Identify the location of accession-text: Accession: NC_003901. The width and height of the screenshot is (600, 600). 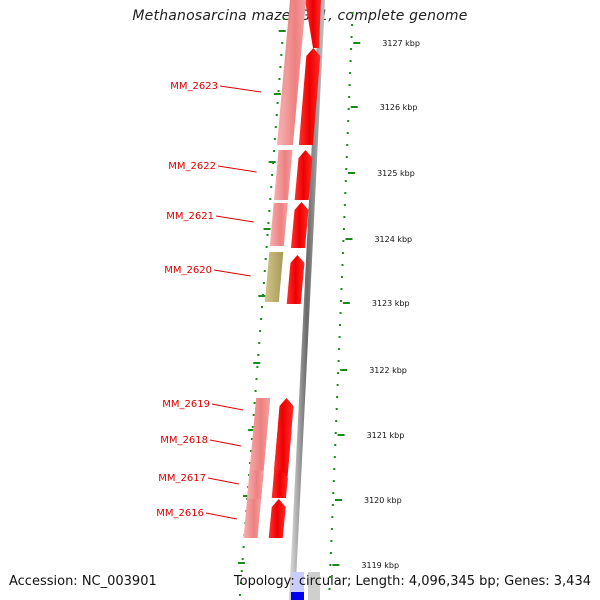
(83, 581).